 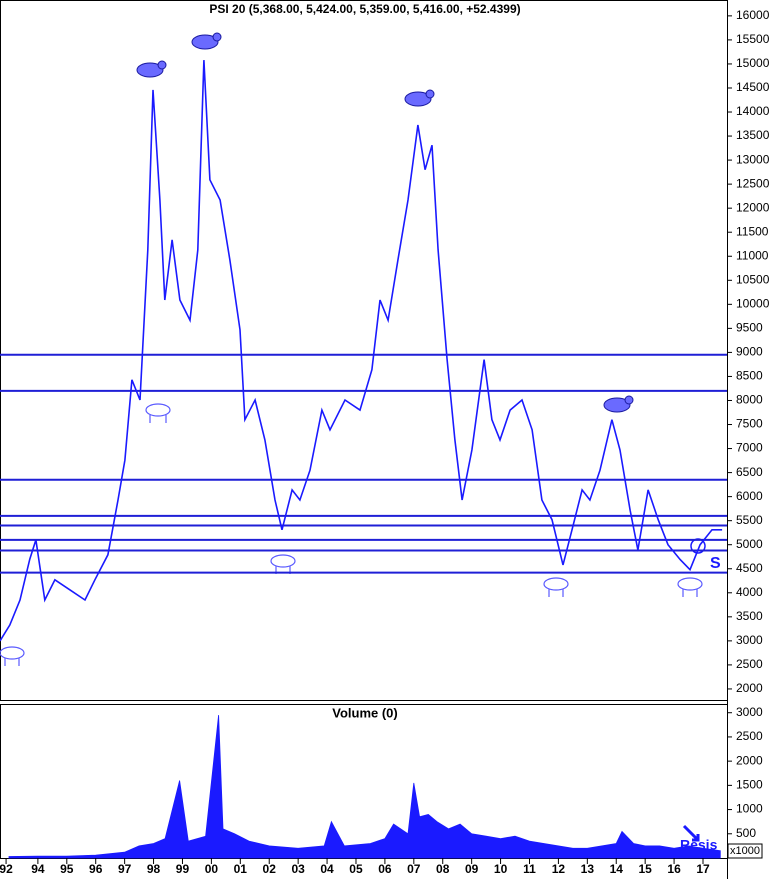 I want to click on annotation: S, so click(x=715, y=563).